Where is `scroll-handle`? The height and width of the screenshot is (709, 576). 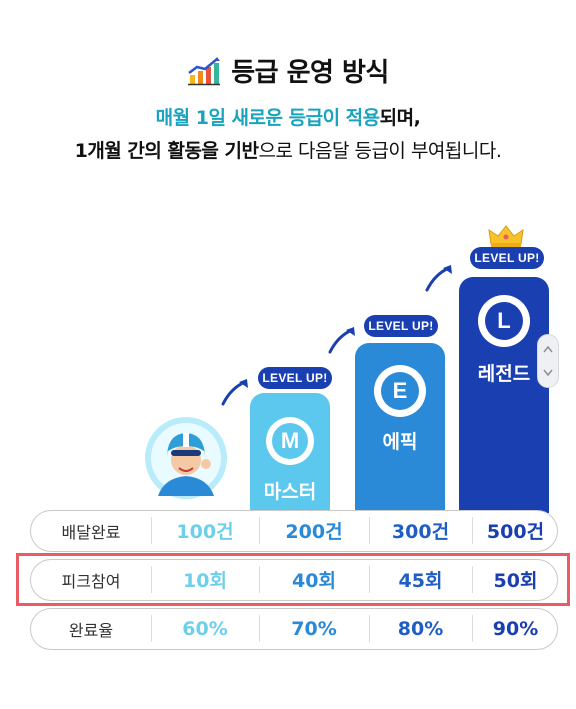
scroll-handle is located at coordinates (548, 361).